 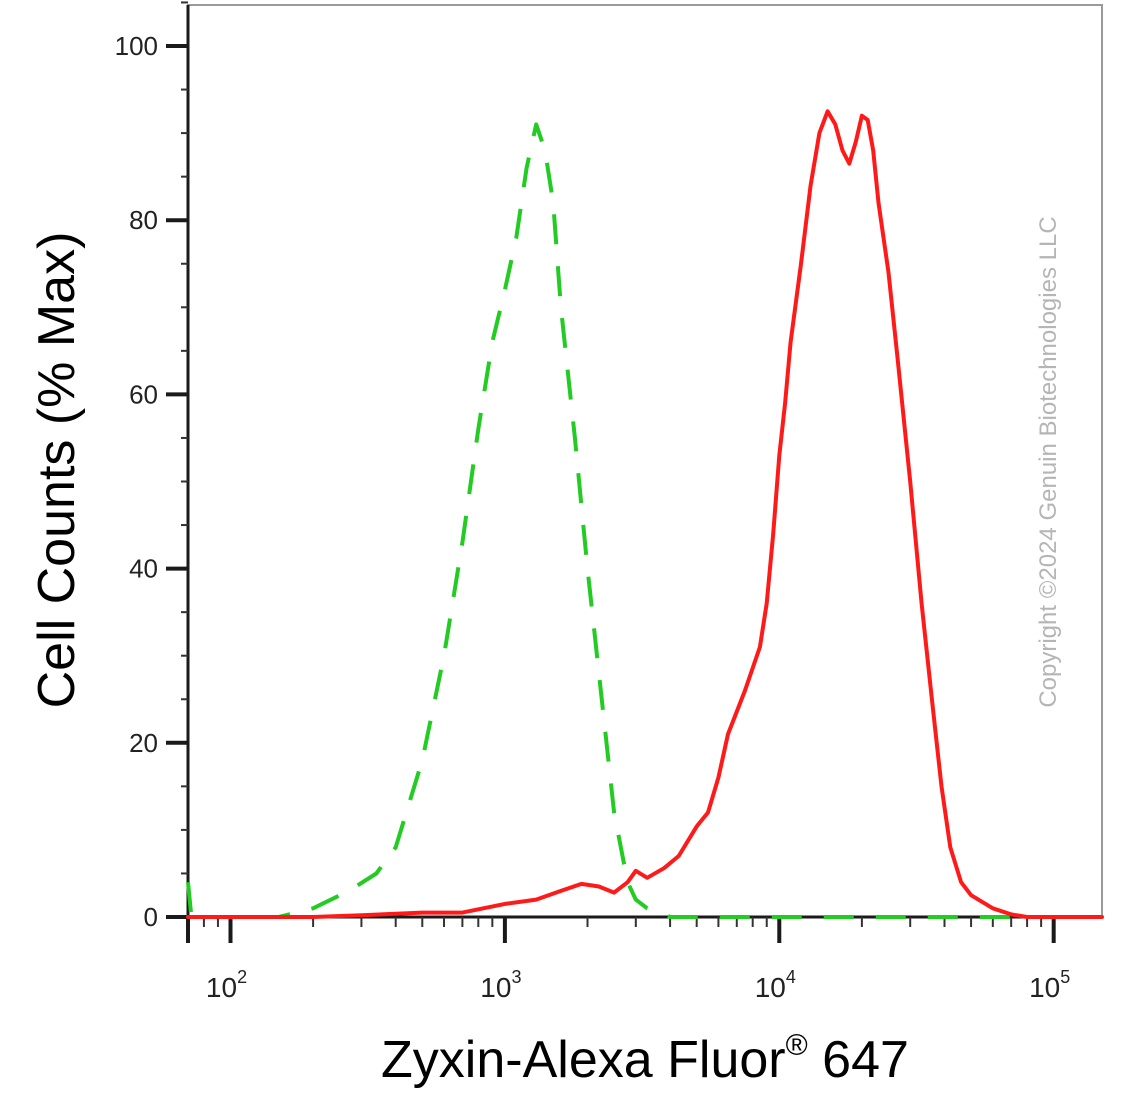 What do you see at coordinates (143, 569) in the screenshot?
I see `y-tick-label: 40` at bounding box center [143, 569].